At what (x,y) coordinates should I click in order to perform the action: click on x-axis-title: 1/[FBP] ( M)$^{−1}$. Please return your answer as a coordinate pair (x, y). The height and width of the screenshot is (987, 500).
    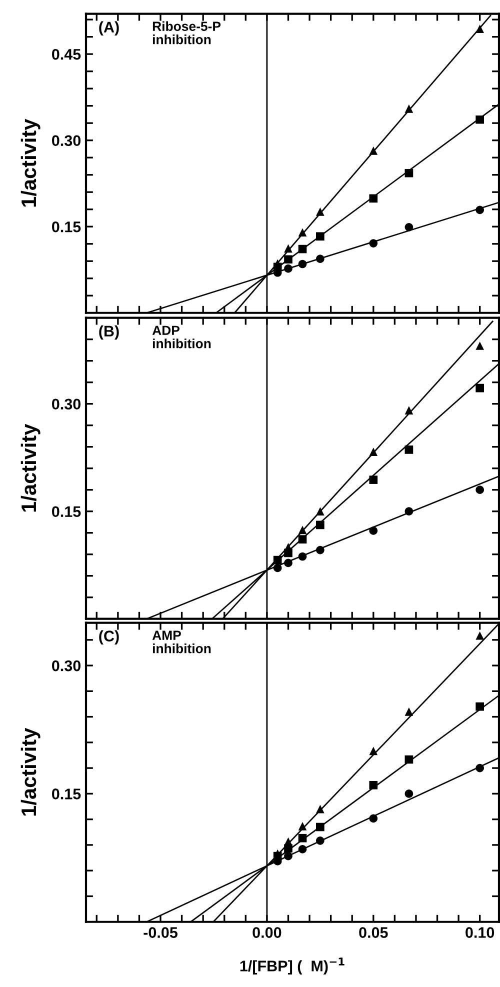
    Looking at the image, I should click on (292, 966).